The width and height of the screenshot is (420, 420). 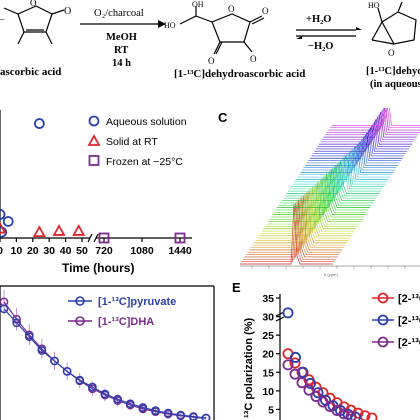 I want to click on panel-e-axis-break, so click(x=280, y=319).